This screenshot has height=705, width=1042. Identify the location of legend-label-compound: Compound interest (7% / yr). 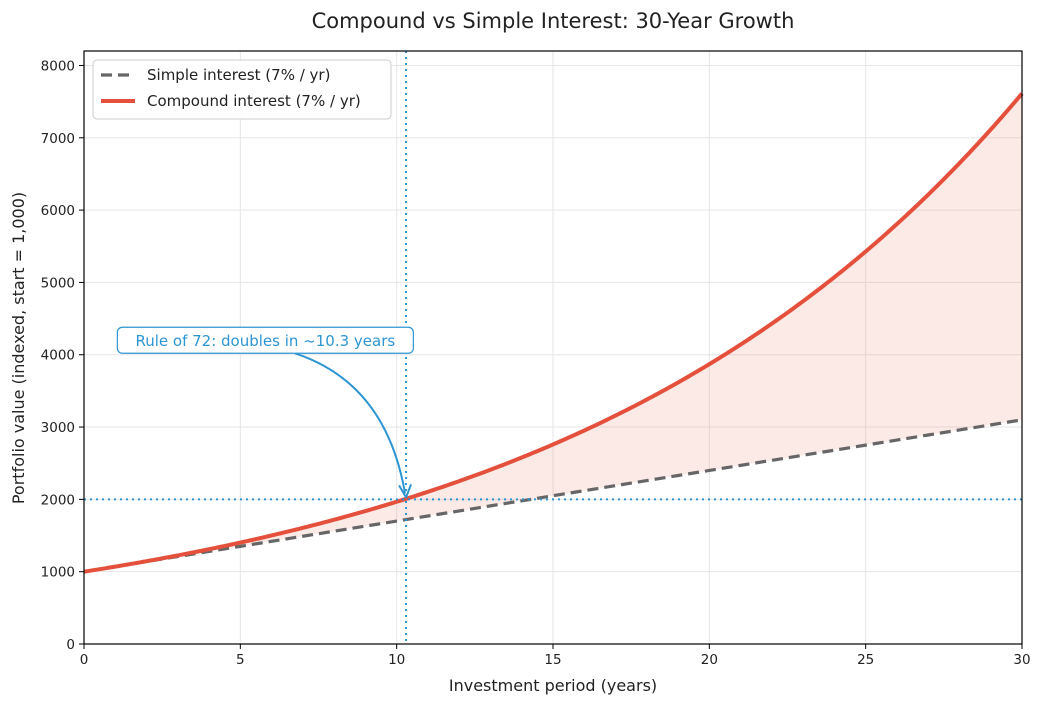
(254, 101).